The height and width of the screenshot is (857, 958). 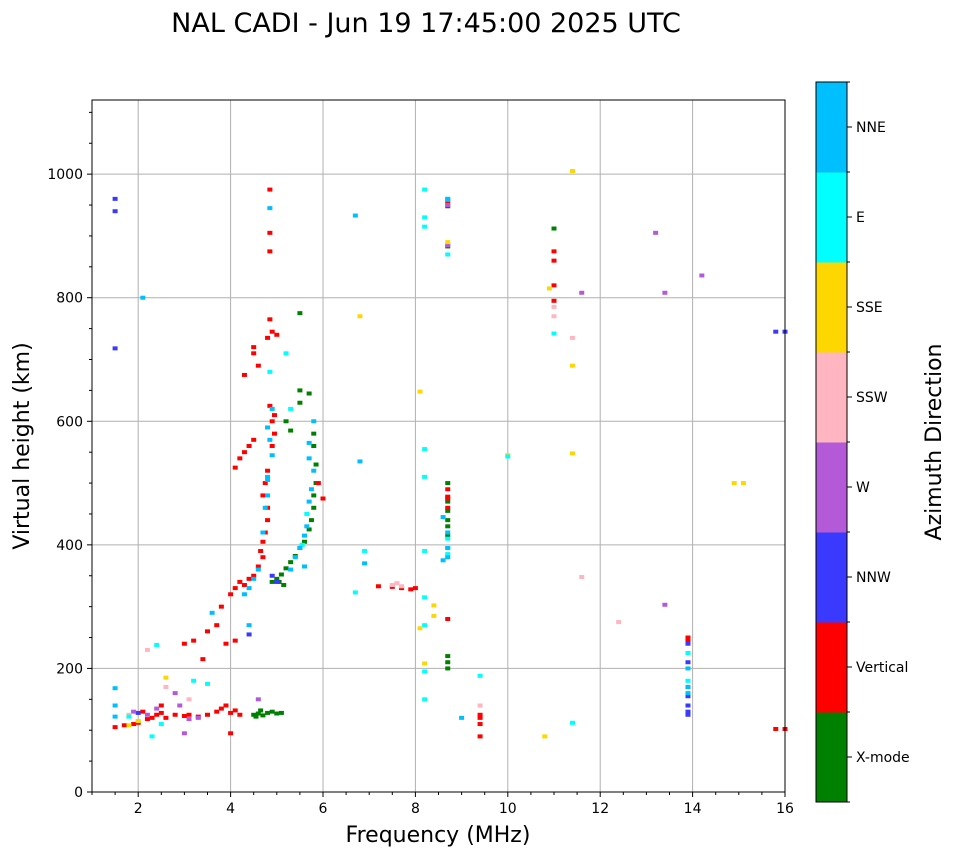 I want to click on x-tick-label: 10, so click(x=508, y=809).